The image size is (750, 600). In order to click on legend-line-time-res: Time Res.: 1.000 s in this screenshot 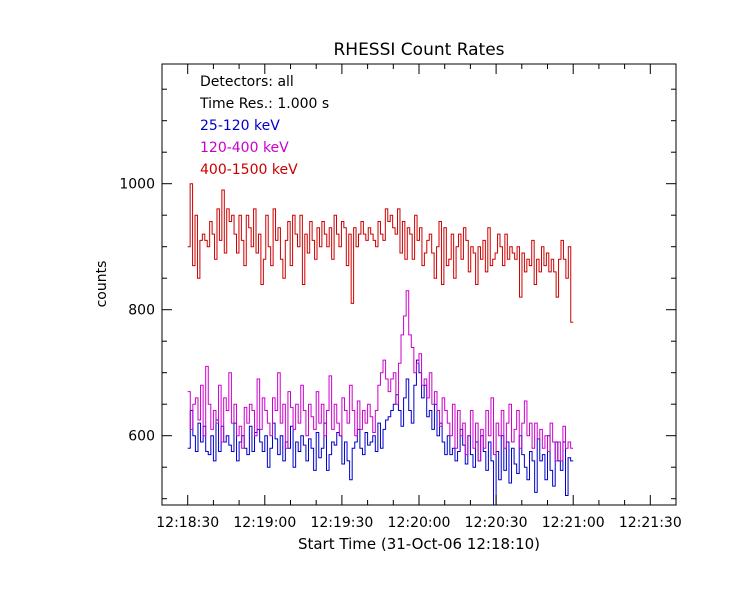, I will do `click(264, 104)`.